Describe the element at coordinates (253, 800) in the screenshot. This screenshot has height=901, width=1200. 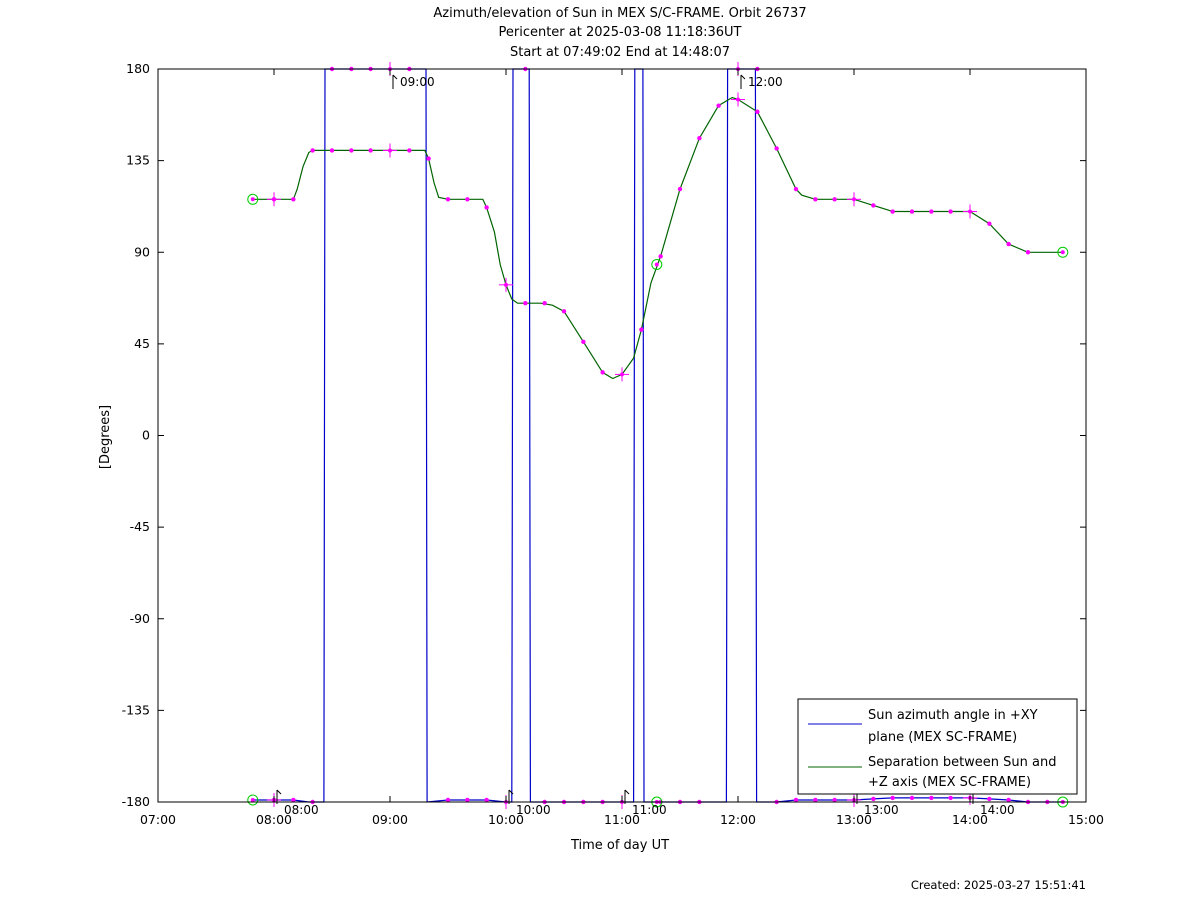
I see `azimuth-endpoint-marker` at that location.